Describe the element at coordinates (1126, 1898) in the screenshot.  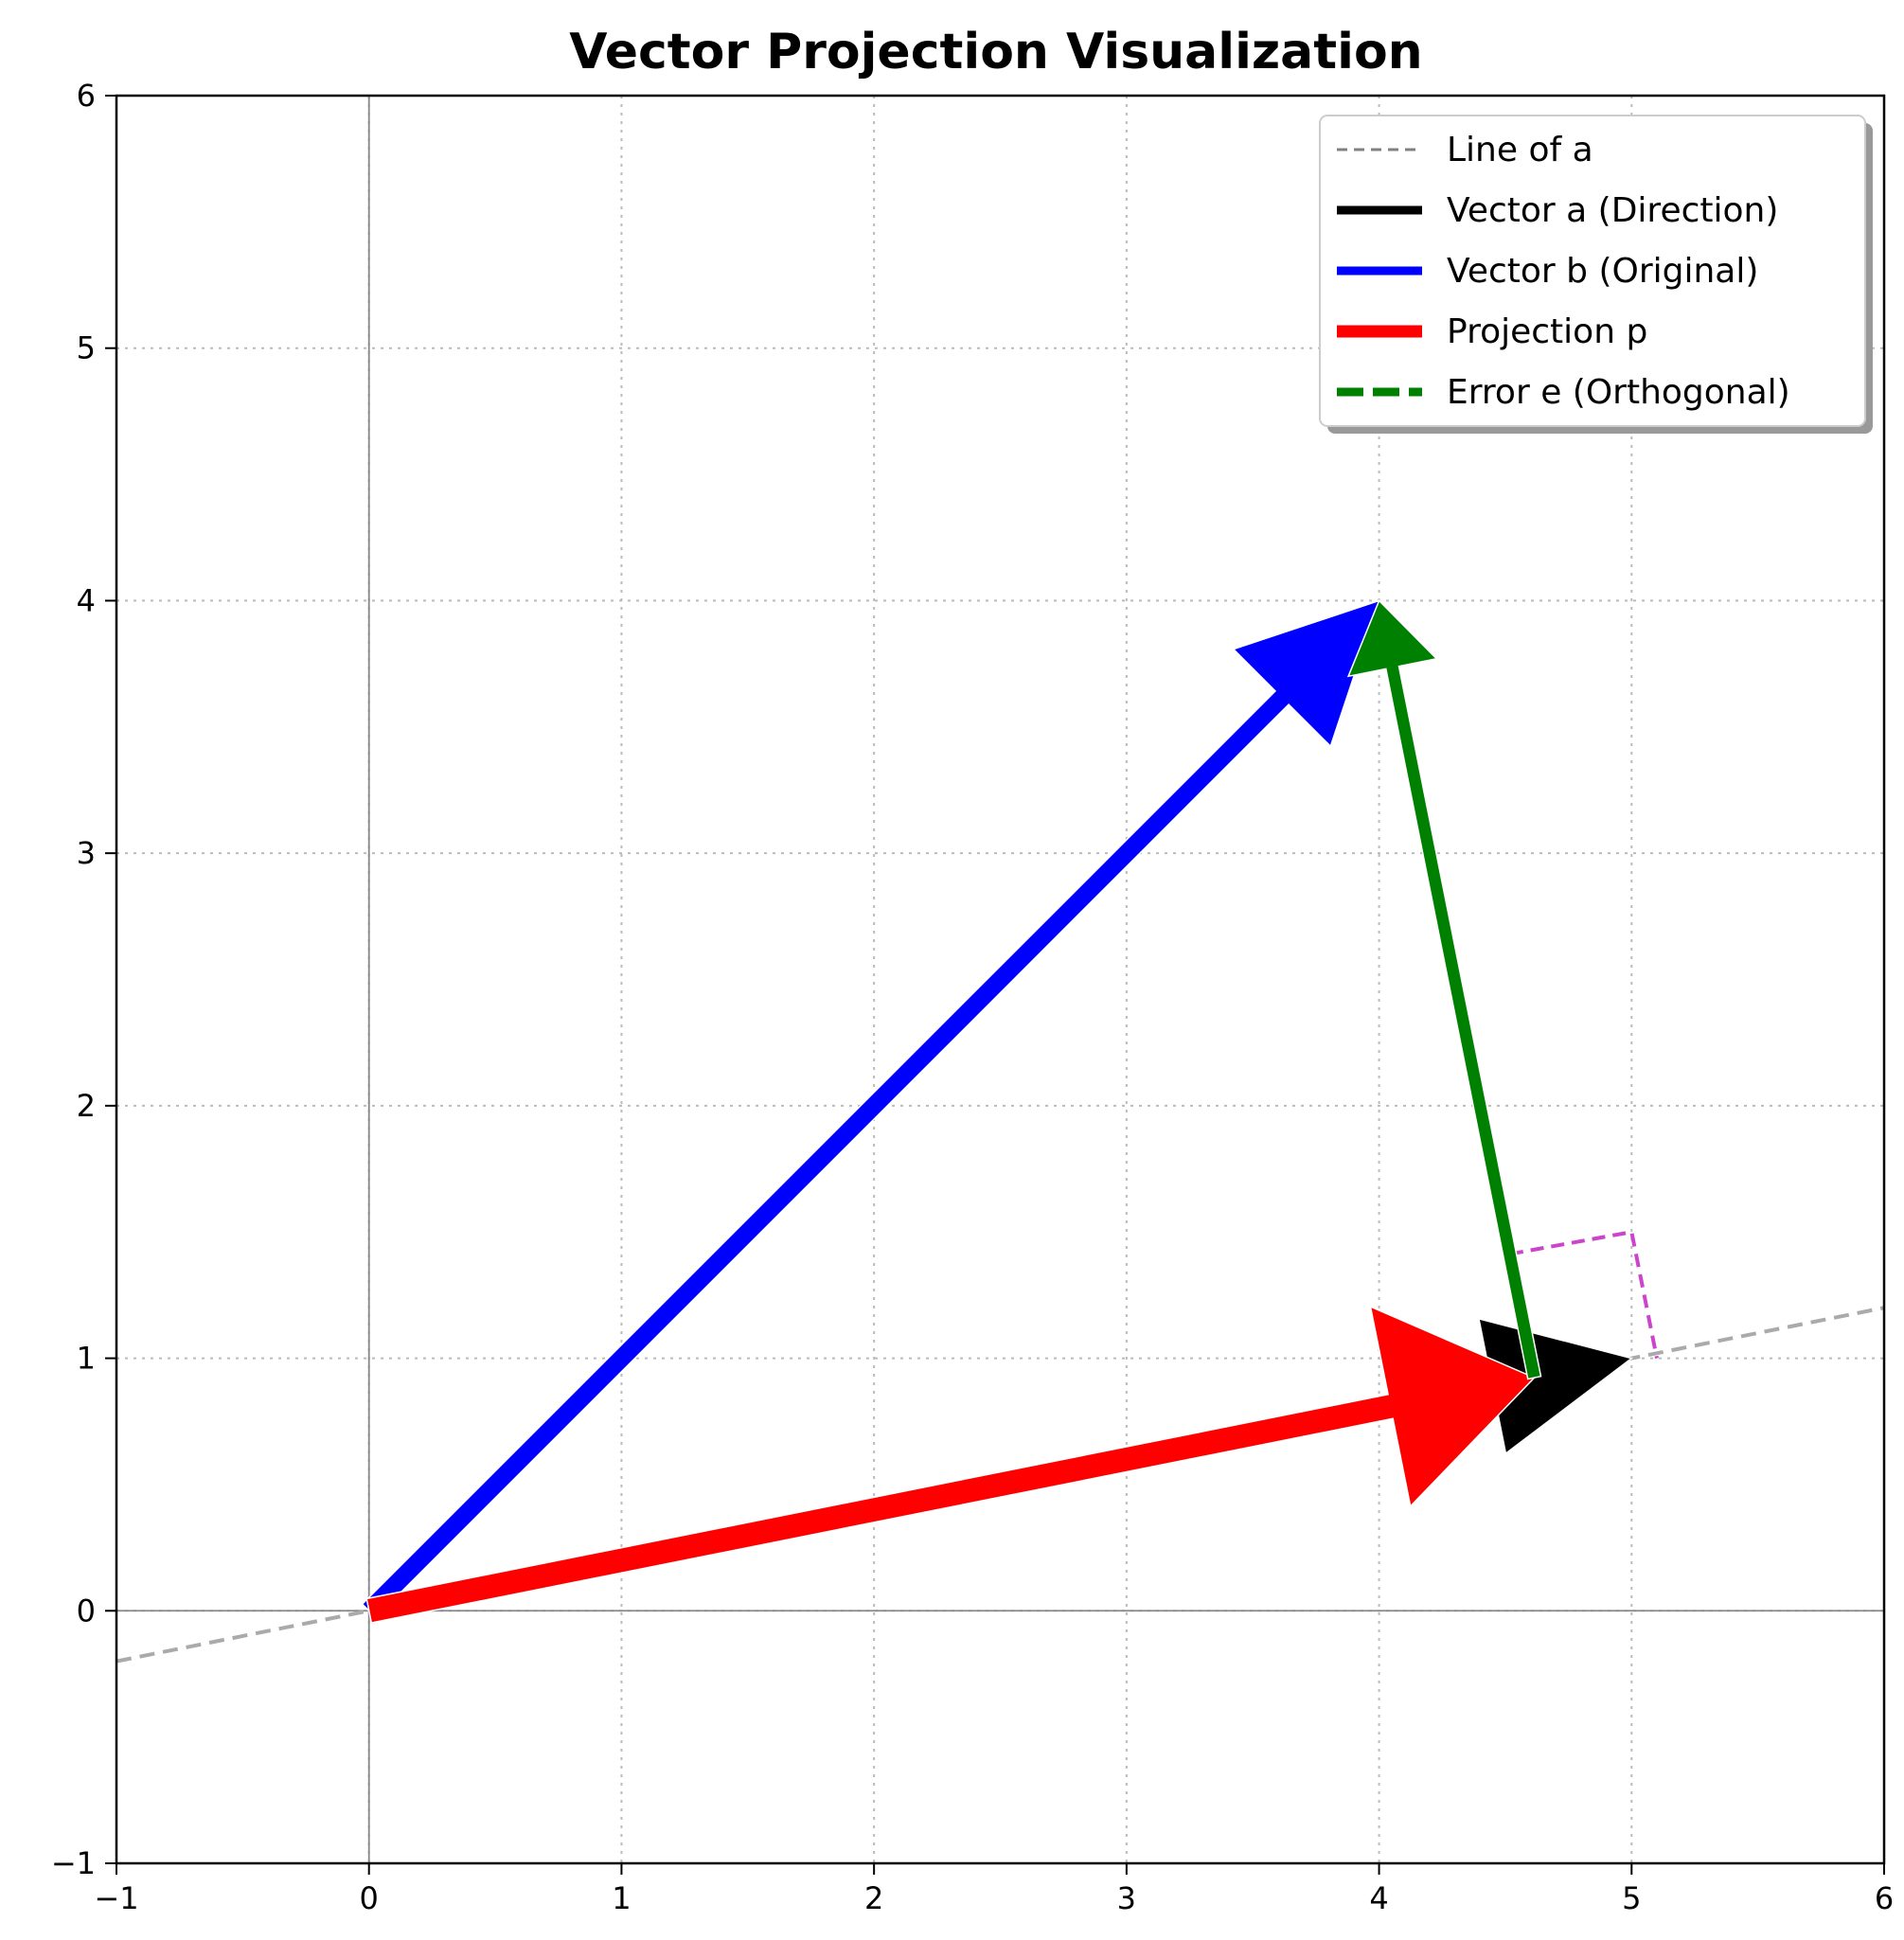
I see `x-tick-label: 3` at that location.